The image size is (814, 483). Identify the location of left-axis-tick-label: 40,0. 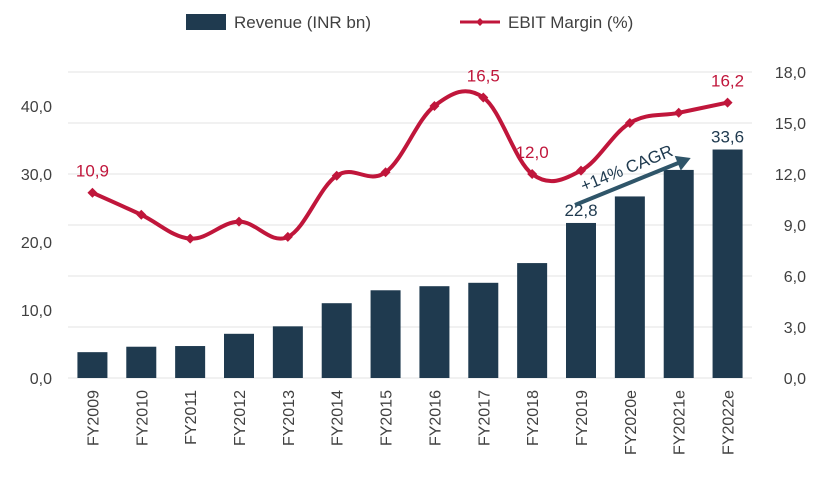
(36, 107).